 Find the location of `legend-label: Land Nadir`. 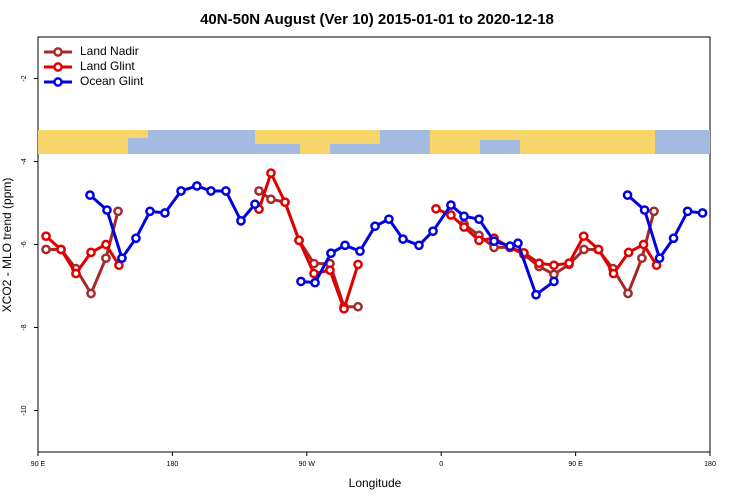

legend-label: Land Nadir is located at coordinates (109, 51).